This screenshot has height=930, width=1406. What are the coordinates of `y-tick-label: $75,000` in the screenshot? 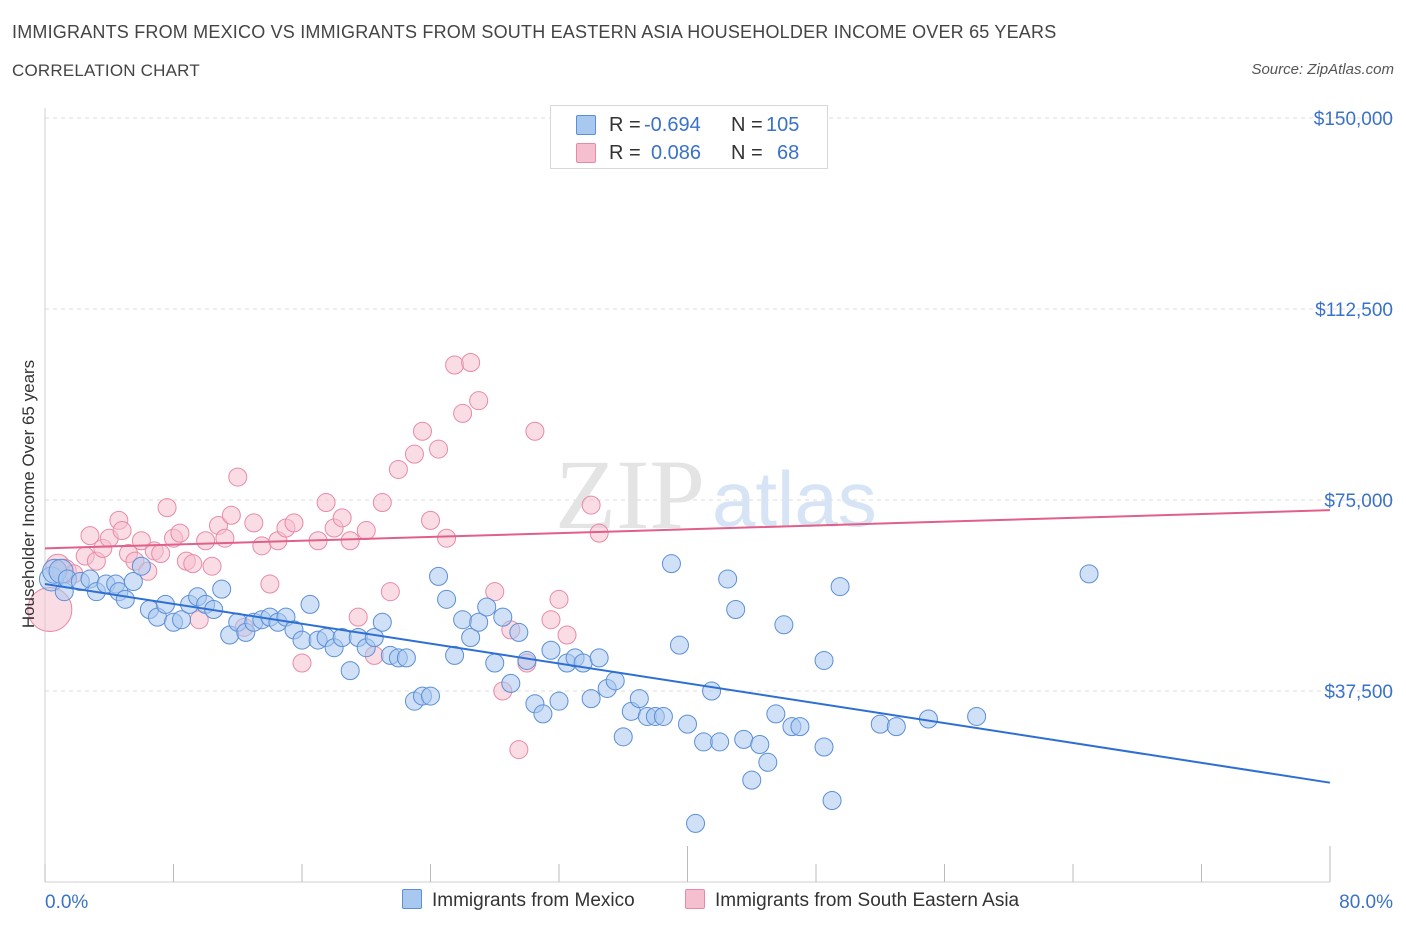 It's located at (1358, 501).